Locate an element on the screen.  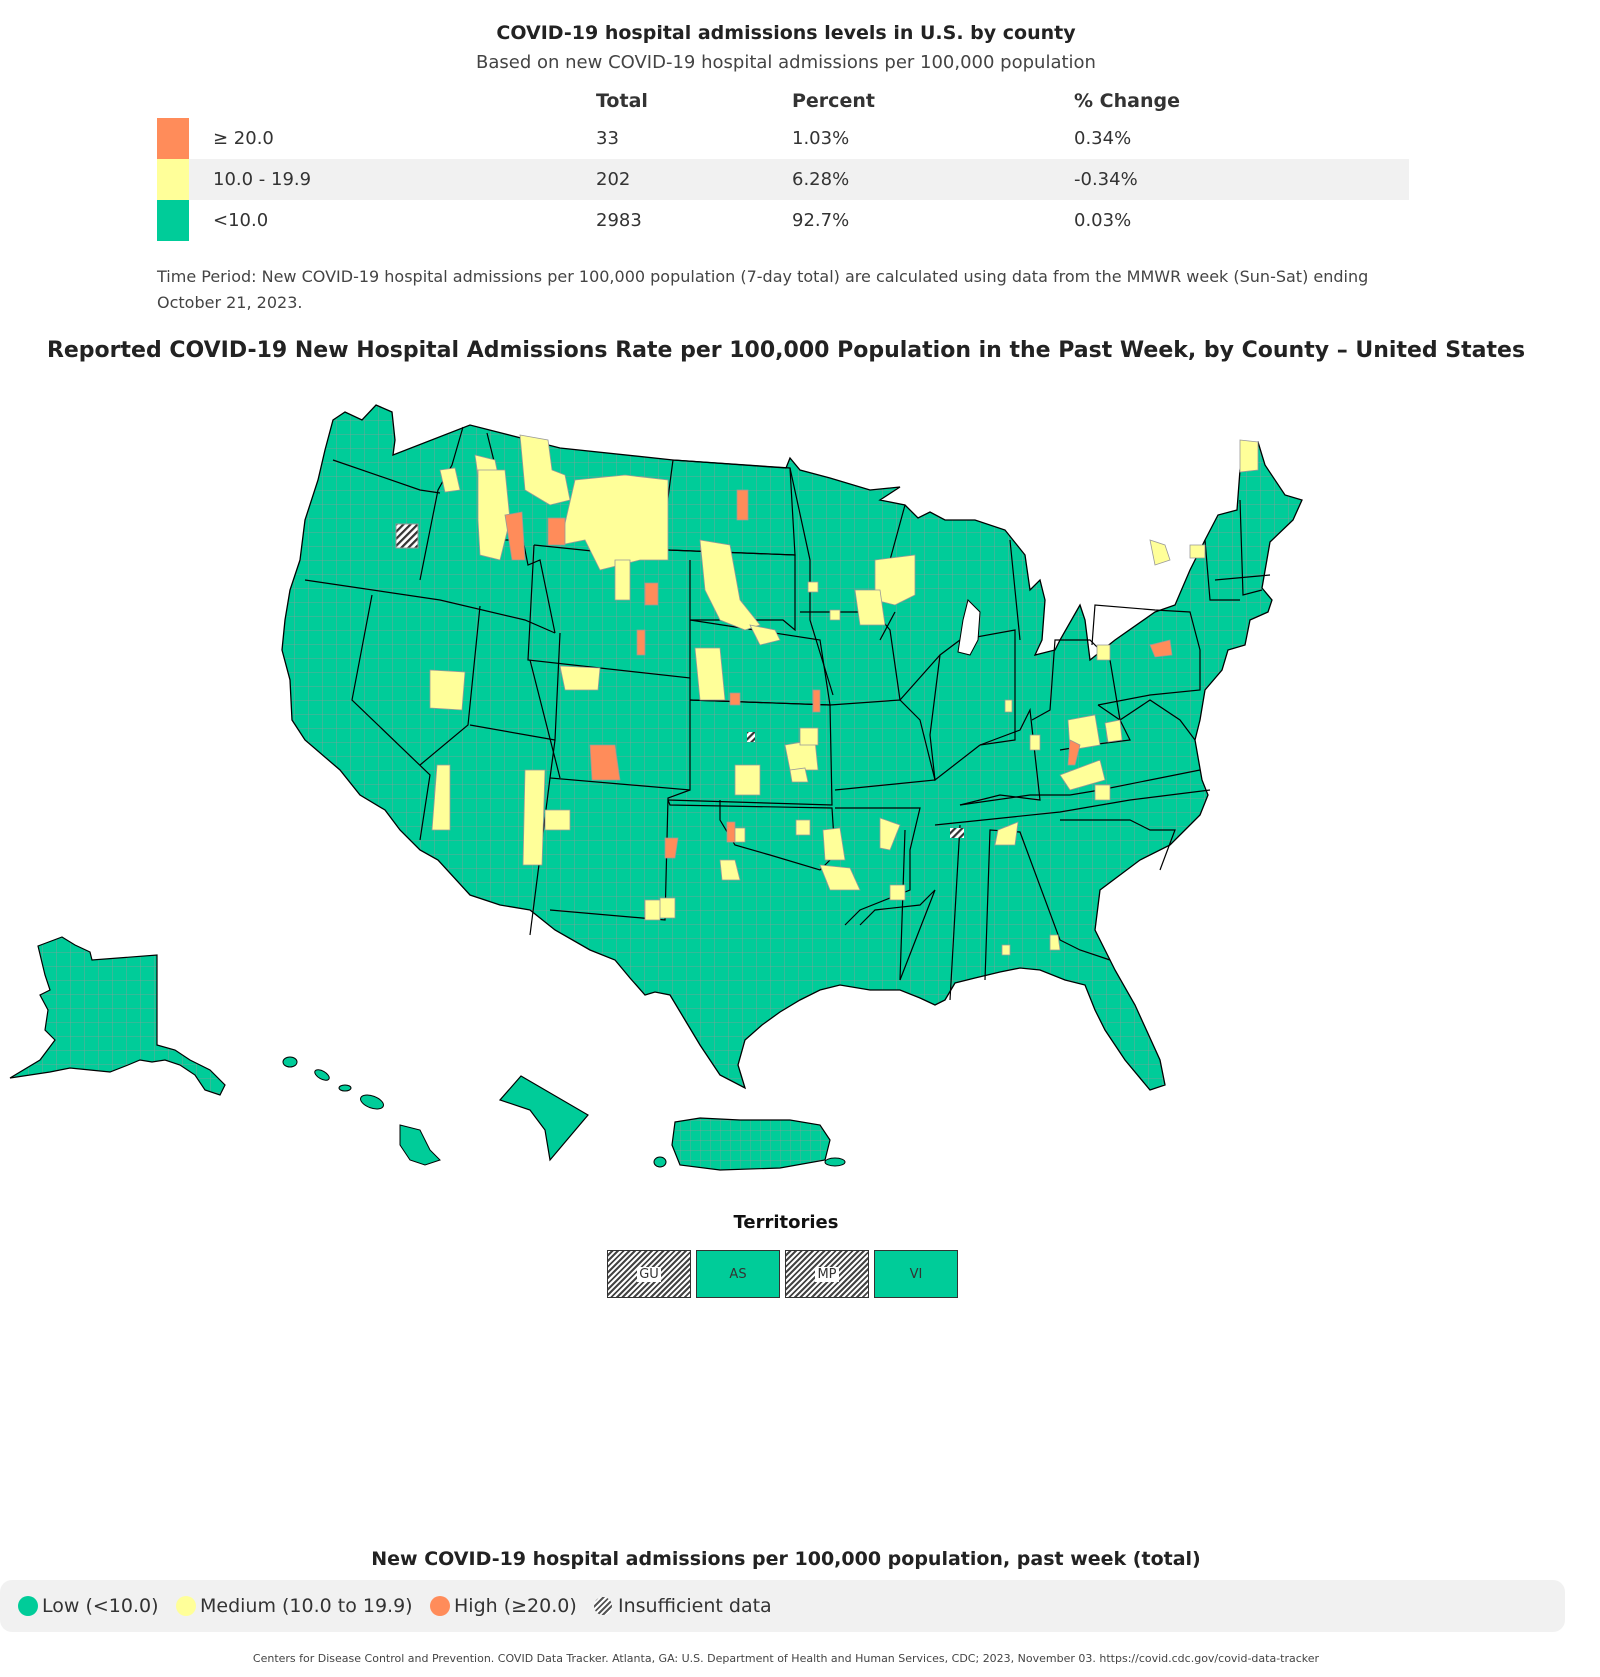
level-label: 10.0 - 19.9 is located at coordinates (262, 179).